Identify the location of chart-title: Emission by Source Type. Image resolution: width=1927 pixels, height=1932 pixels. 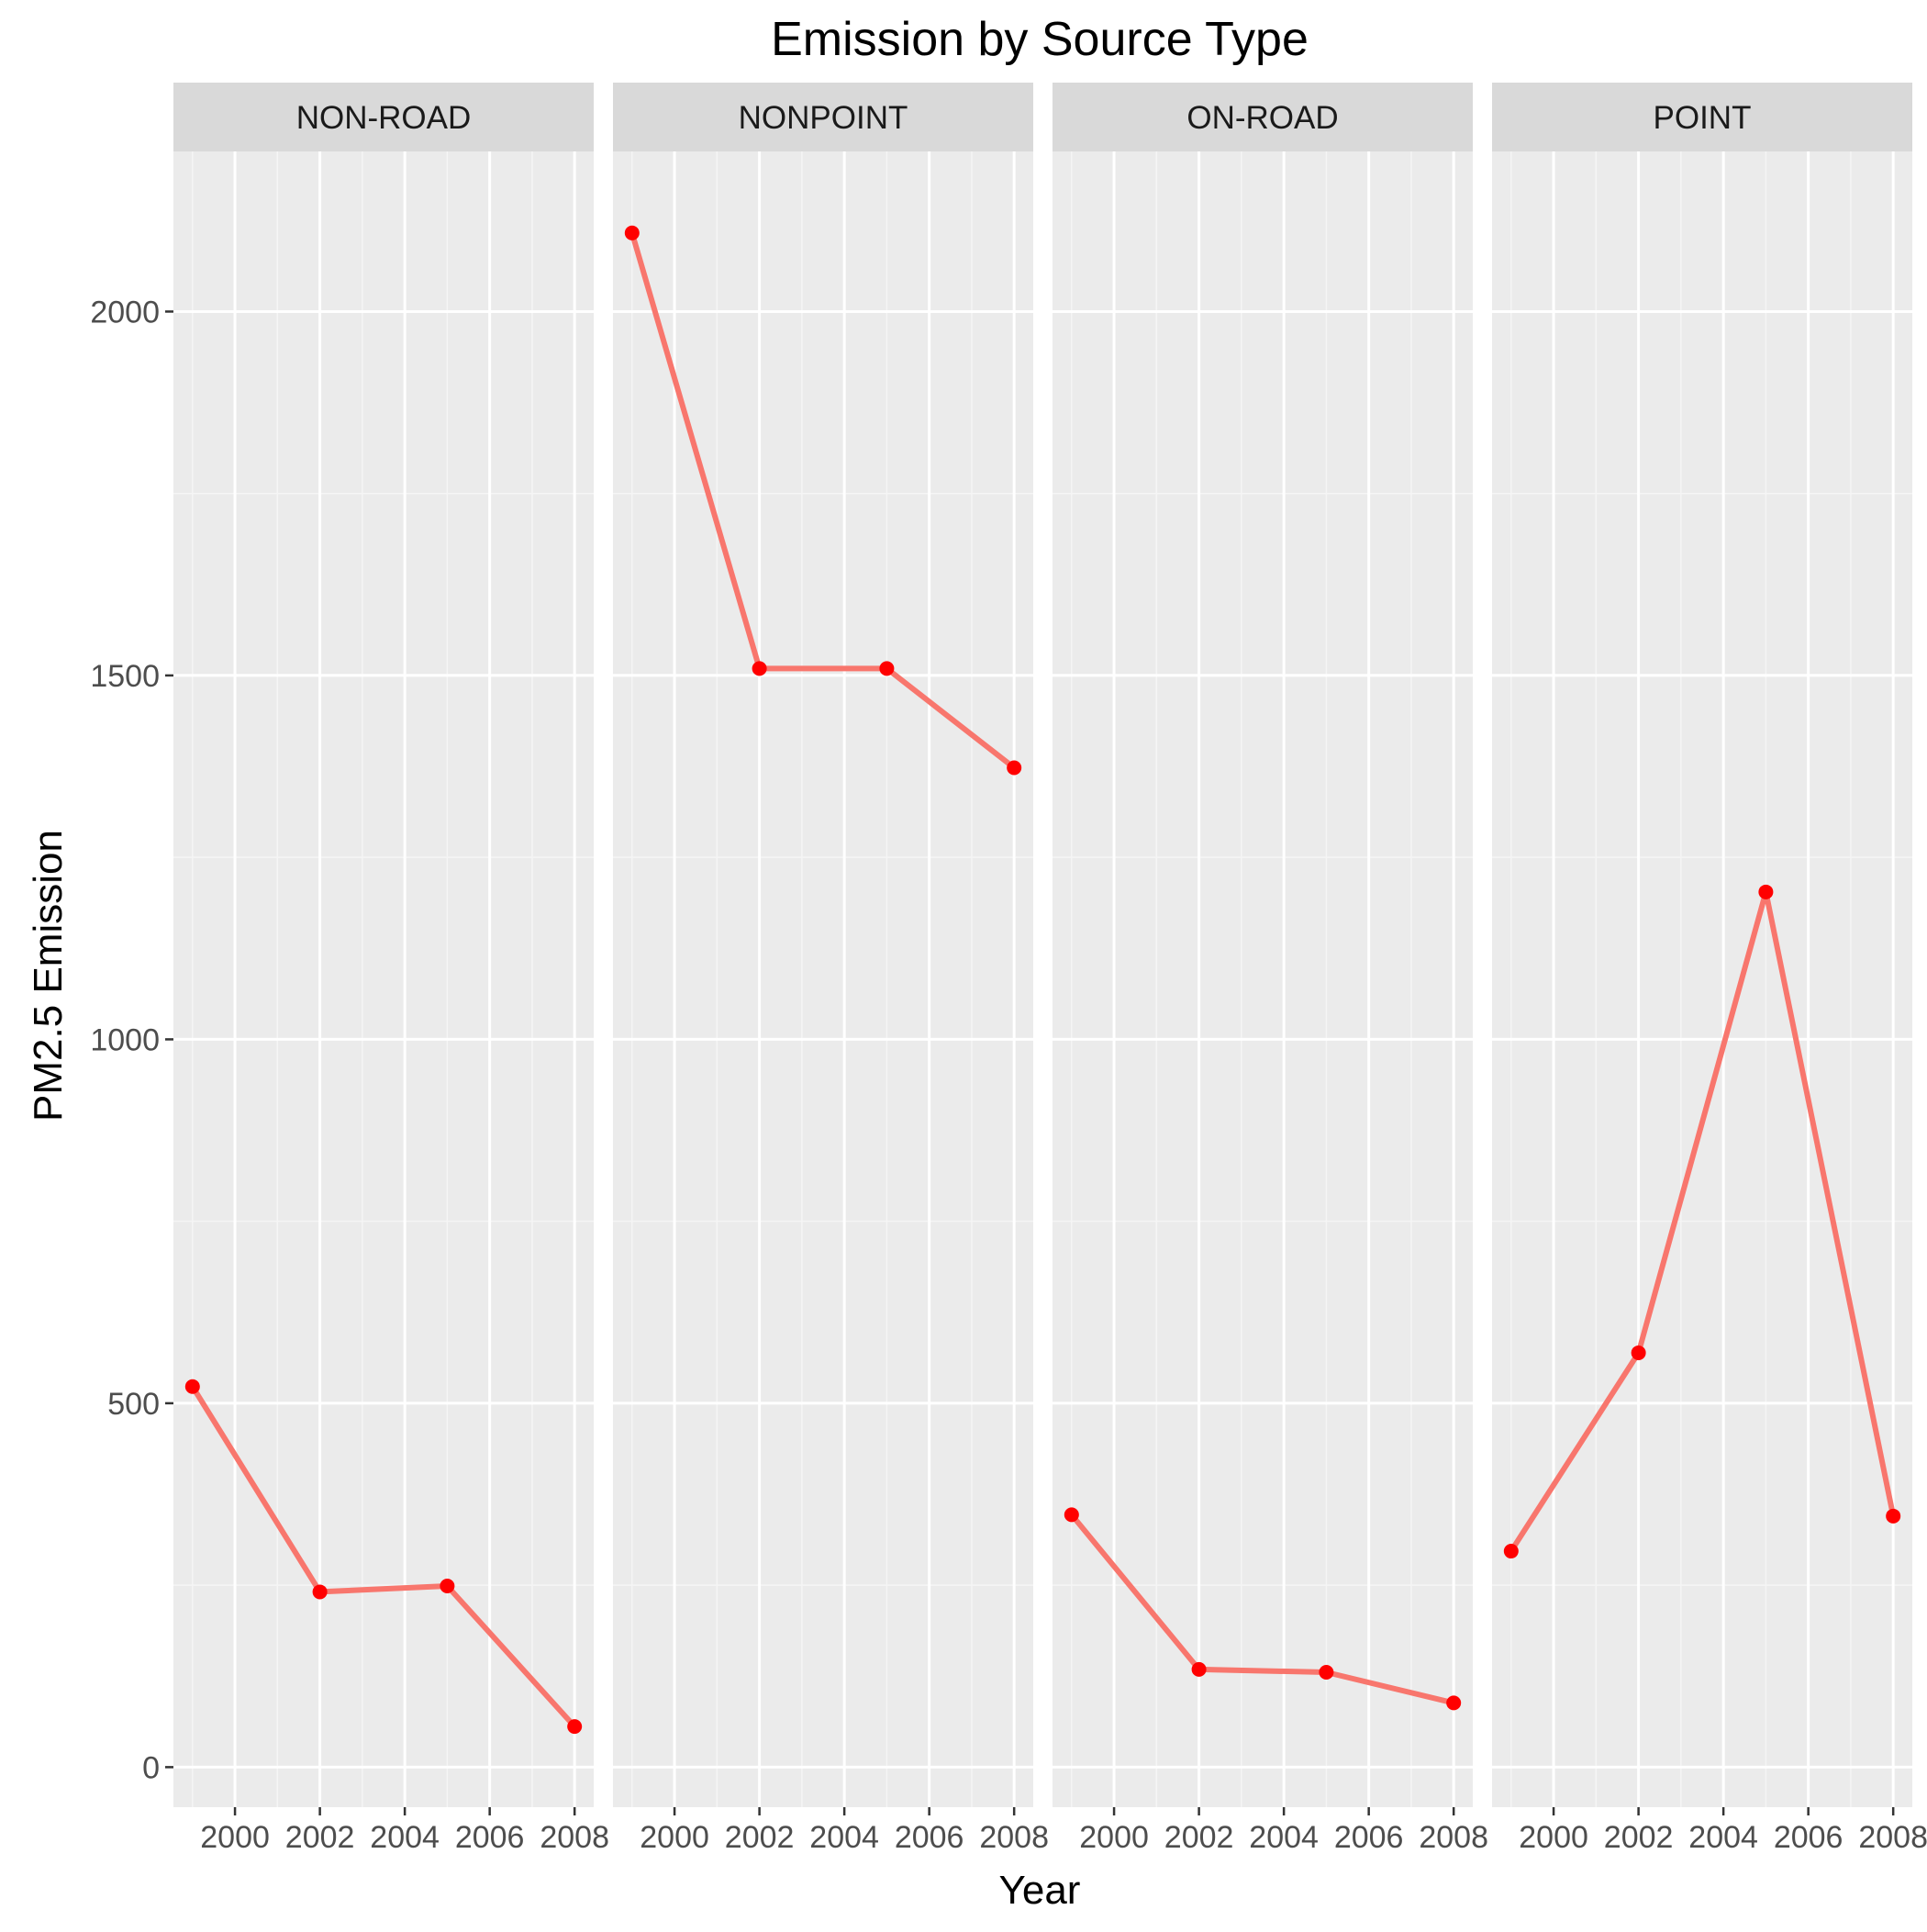
(1040, 39).